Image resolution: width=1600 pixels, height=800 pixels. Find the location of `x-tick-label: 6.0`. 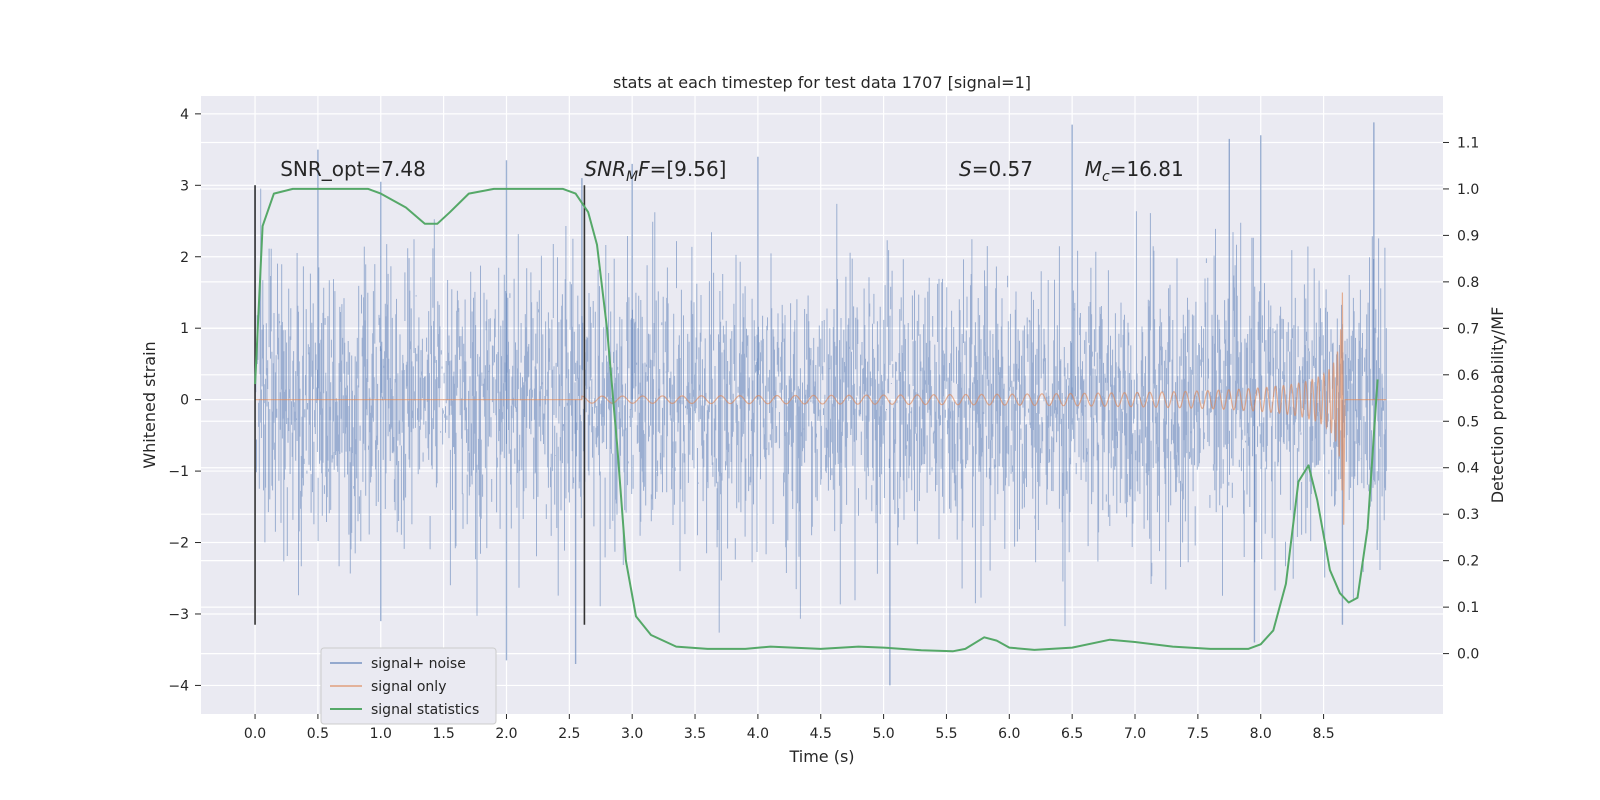

x-tick-label: 6.0 is located at coordinates (1009, 734).